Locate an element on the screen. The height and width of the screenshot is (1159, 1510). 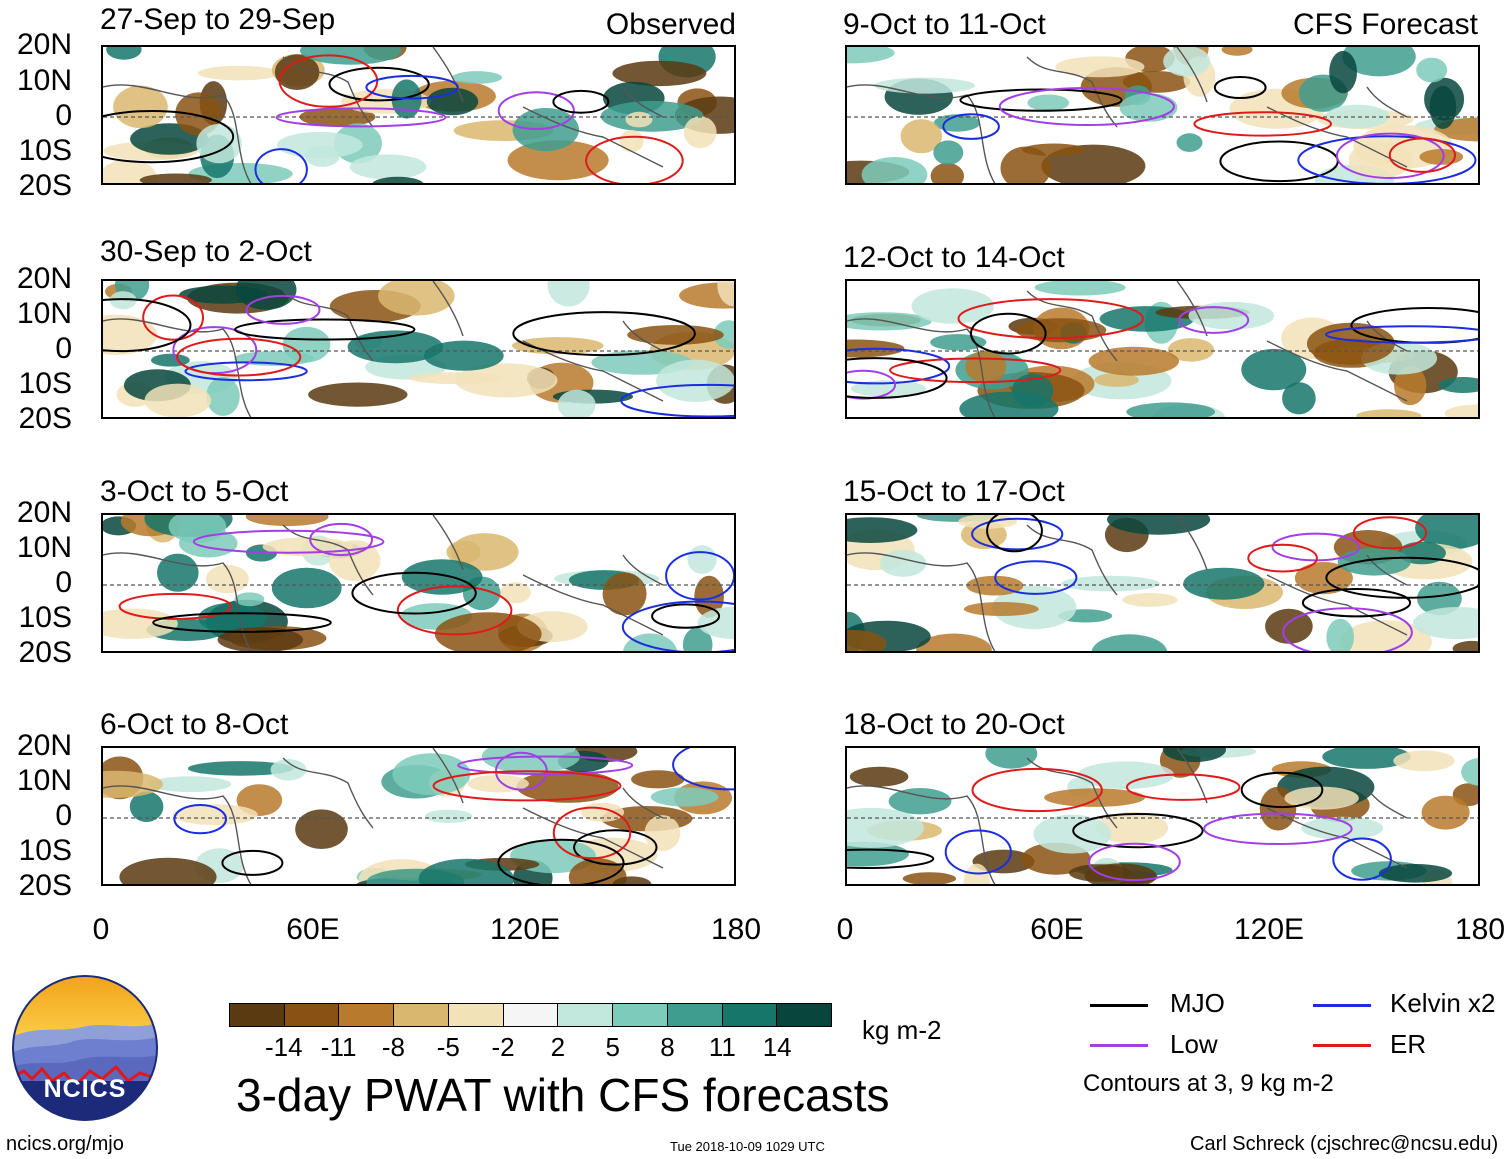
y-tick-label: 10S is located at coordinates (45, 383).